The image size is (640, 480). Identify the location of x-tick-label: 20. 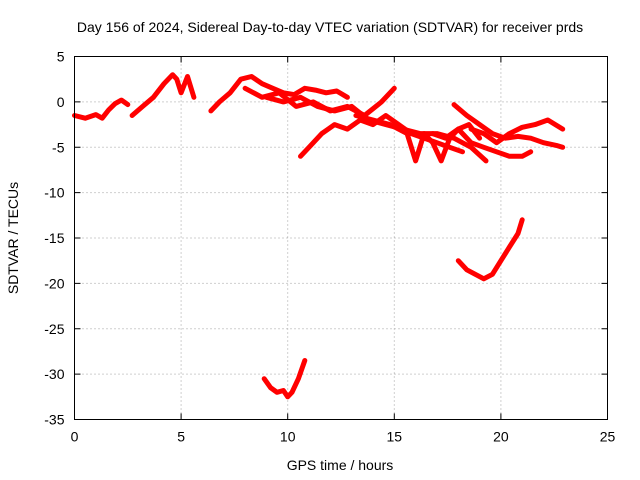
(501, 437).